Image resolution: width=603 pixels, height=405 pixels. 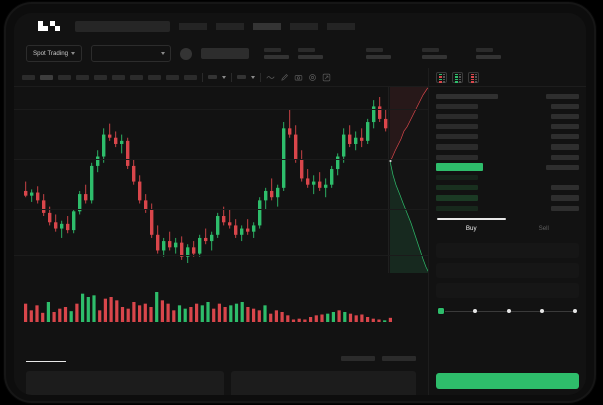 What do you see at coordinates (186, 53) in the screenshot?
I see `coin-avatar` at bounding box center [186, 53].